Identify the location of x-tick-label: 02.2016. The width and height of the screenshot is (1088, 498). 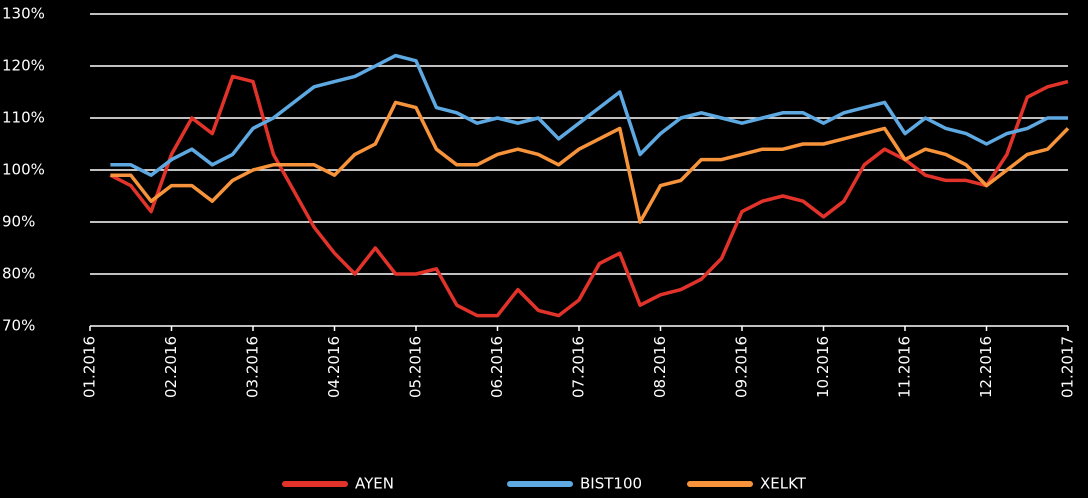
(171, 367).